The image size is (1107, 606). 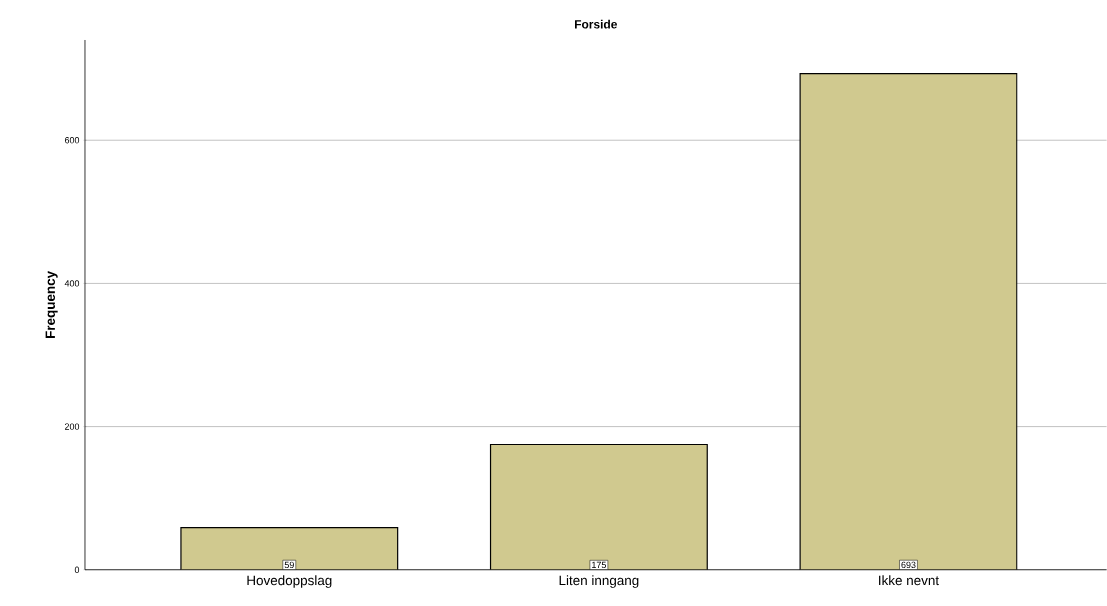 I want to click on y-tick-label: 400, so click(x=72, y=283).